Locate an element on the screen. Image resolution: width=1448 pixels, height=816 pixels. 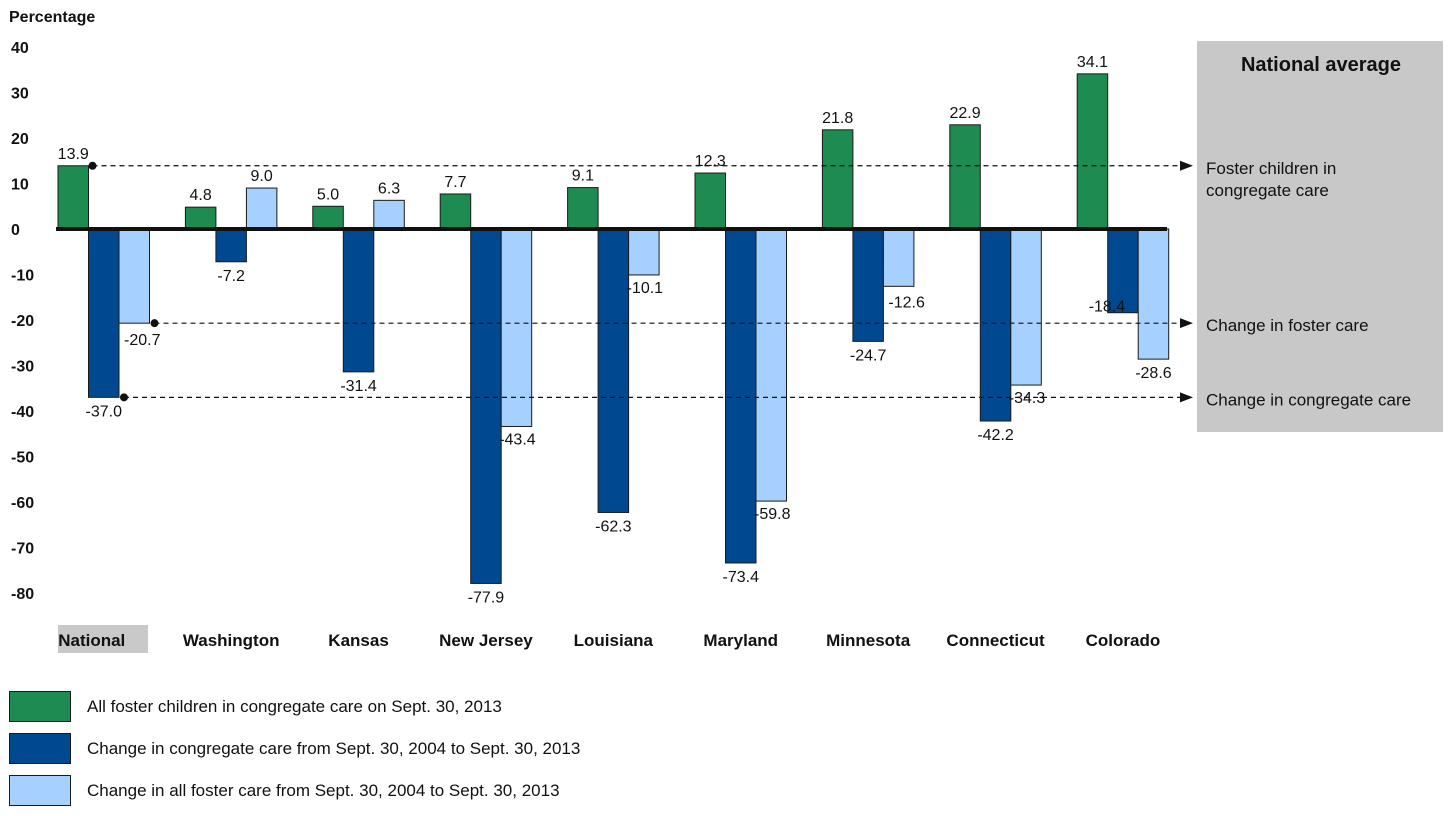
panel-item-label: Foster children in is located at coordinates (1271, 168).